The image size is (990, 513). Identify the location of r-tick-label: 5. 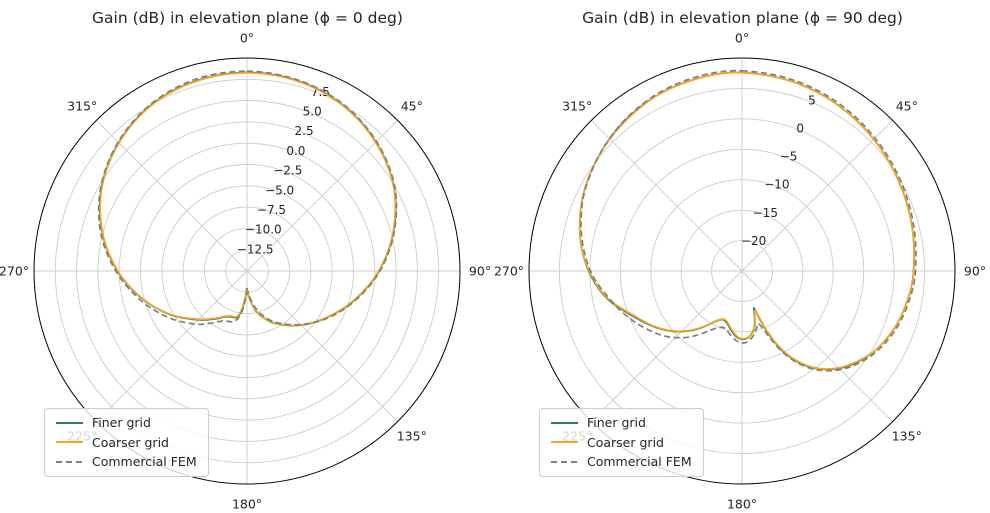
(812, 100).